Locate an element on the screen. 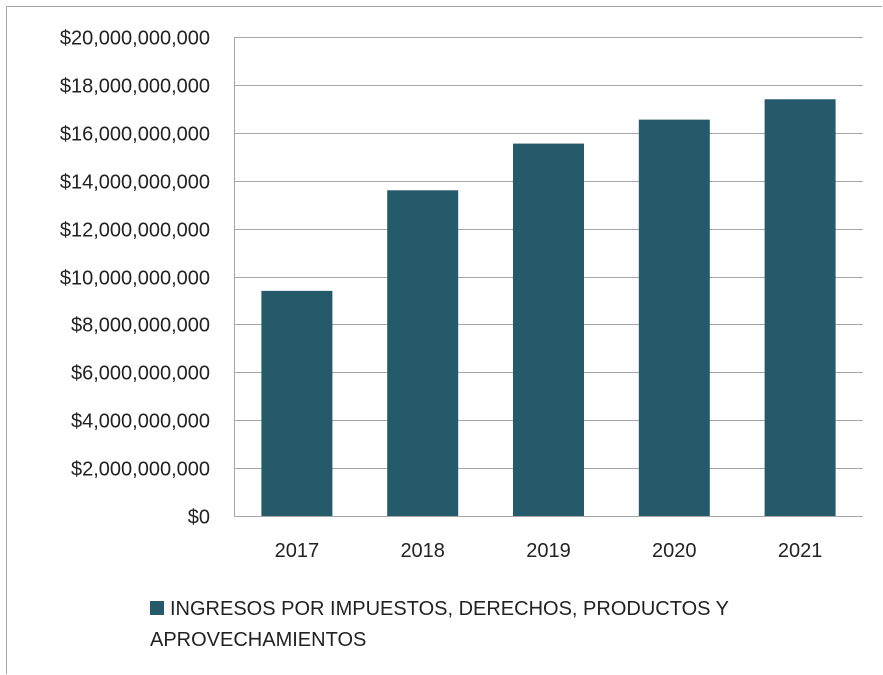 The width and height of the screenshot is (883, 675). x-tick-label: 2021 is located at coordinates (800, 551).